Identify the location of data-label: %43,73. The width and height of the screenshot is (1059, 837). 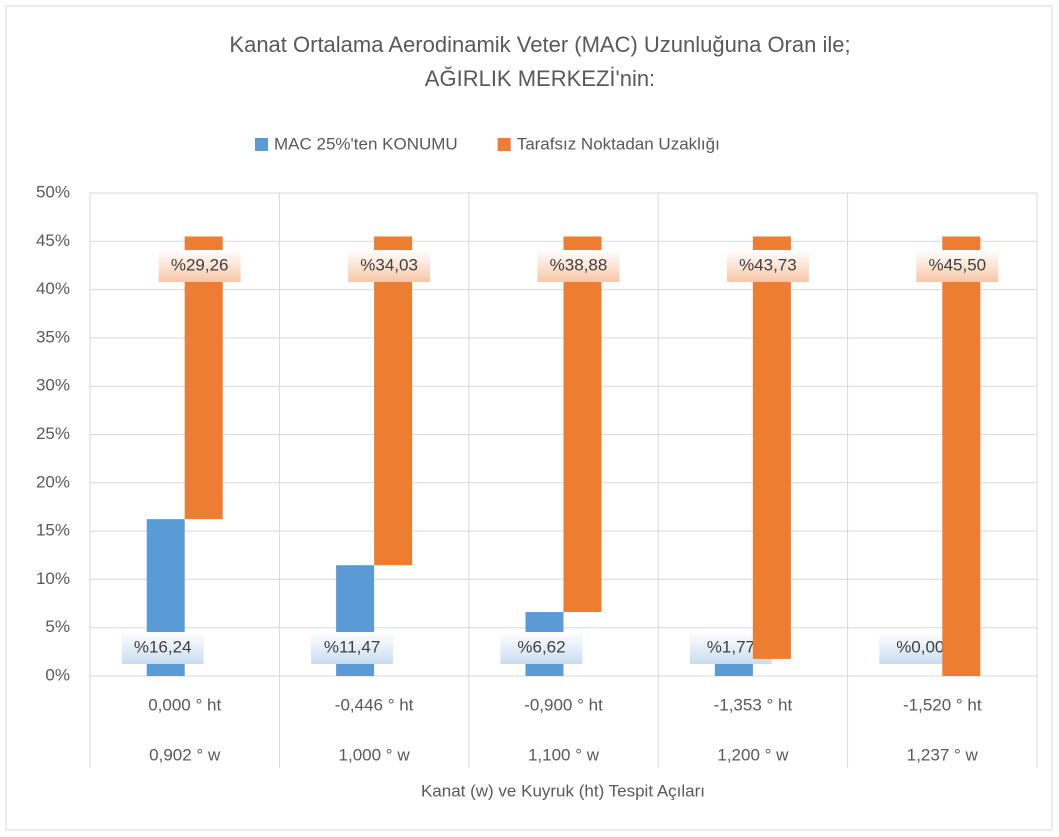
(768, 264).